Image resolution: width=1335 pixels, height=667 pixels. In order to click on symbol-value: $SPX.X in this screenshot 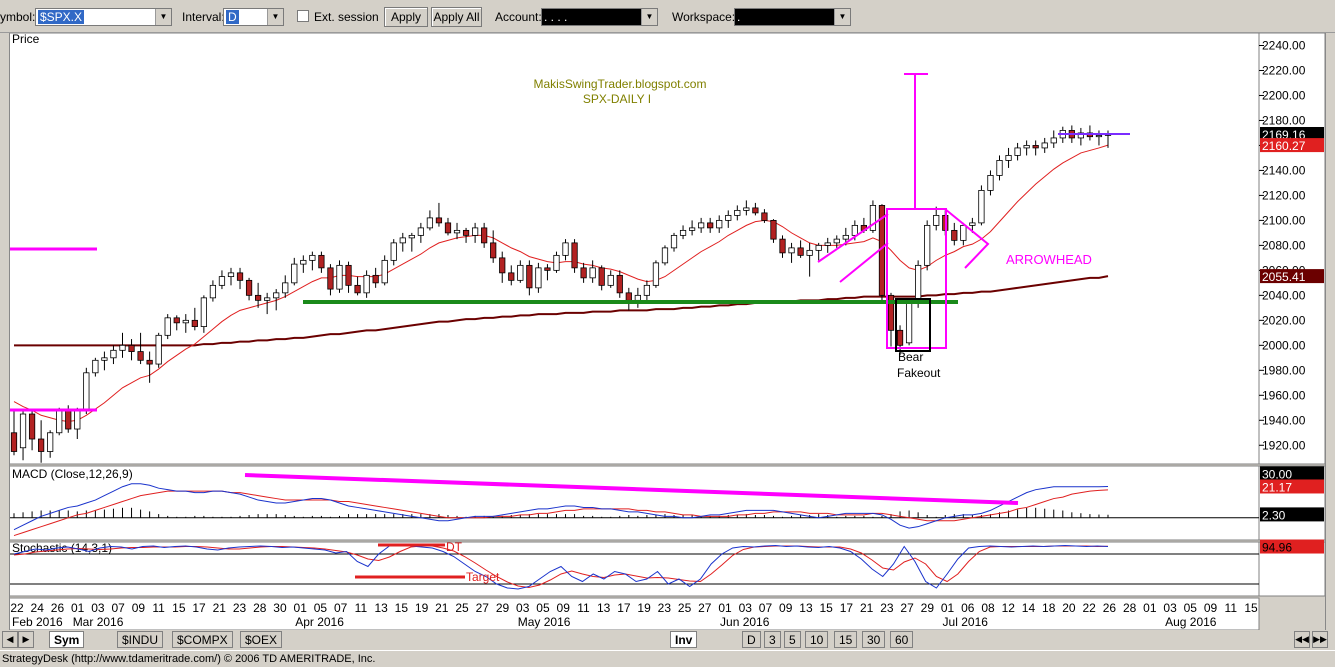, I will do `click(61, 17)`.